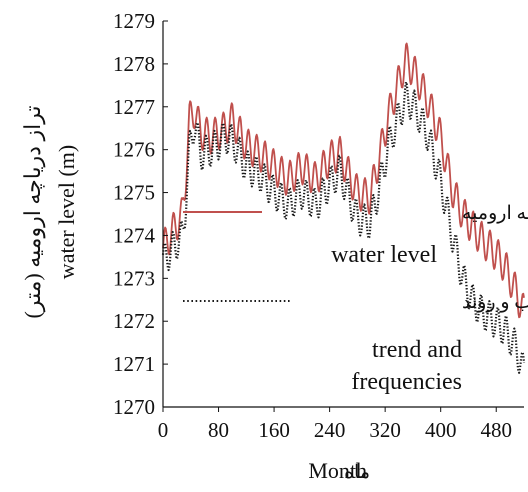  What do you see at coordinates (441, 430) in the screenshot?
I see `x-tick-label: 400` at bounding box center [441, 430].